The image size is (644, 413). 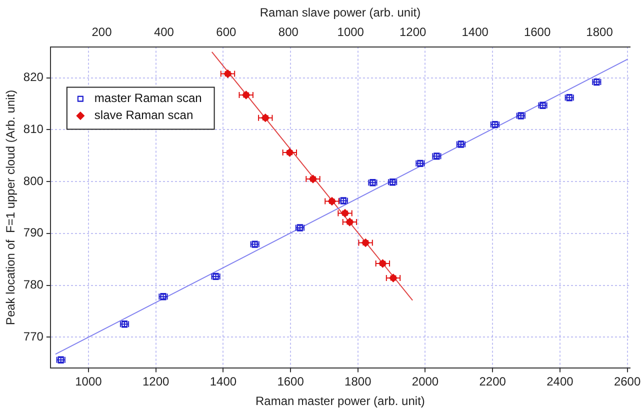 What do you see at coordinates (11, 208) in the screenshot?
I see `y-axis-title: Peak location of F=1 upper cloud (Arb. unit)` at bounding box center [11, 208].